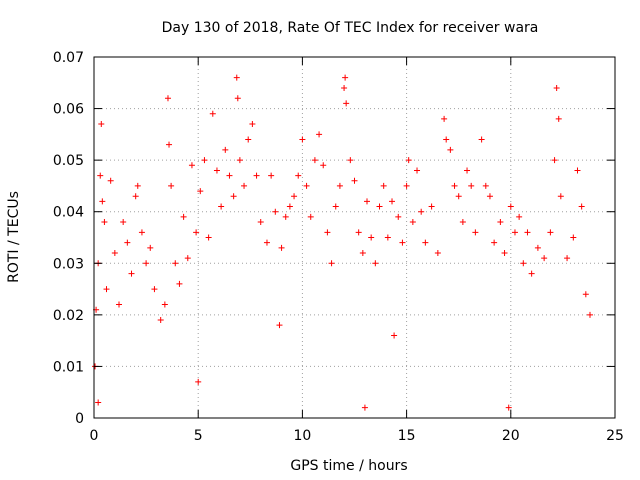  What do you see at coordinates (68, 238) in the screenshot?
I see `y-tick-labels: 0 0.01 0.02 0.03 0.04 0.05 0.06 0.07` at bounding box center [68, 238].